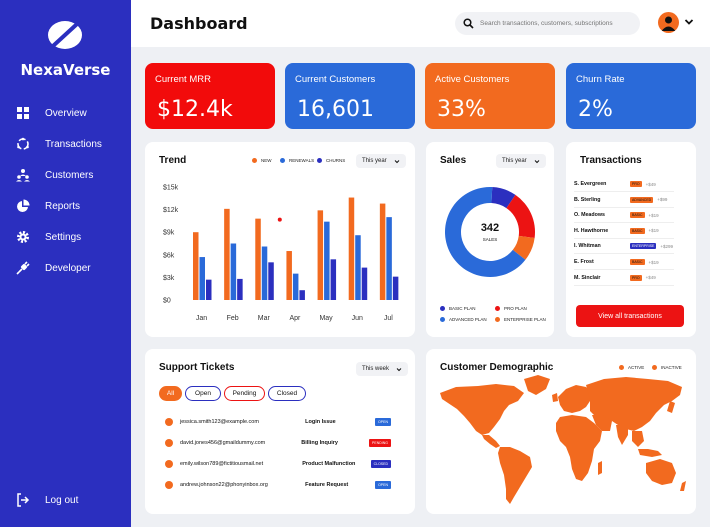 This screenshot has height=527, width=710. I want to click on sales-donut-chart, so click(490, 232).